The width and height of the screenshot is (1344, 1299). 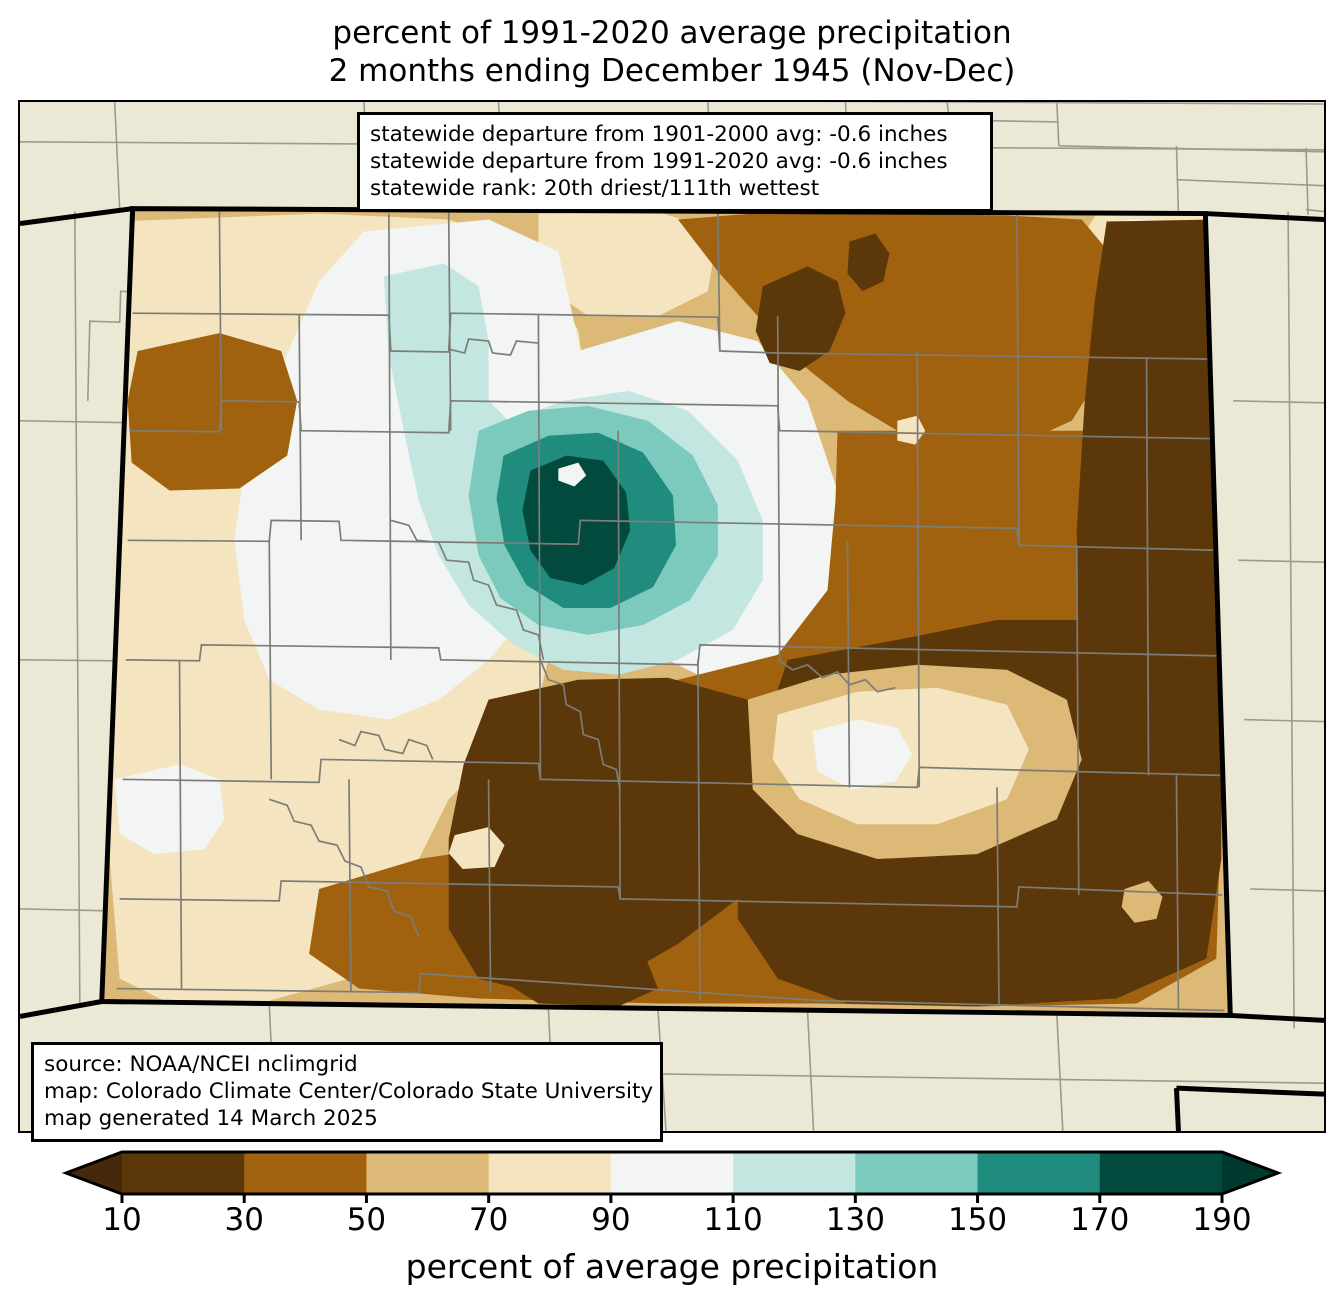 I want to click on region-90-110-teal-hole, so click(x=572, y=474).